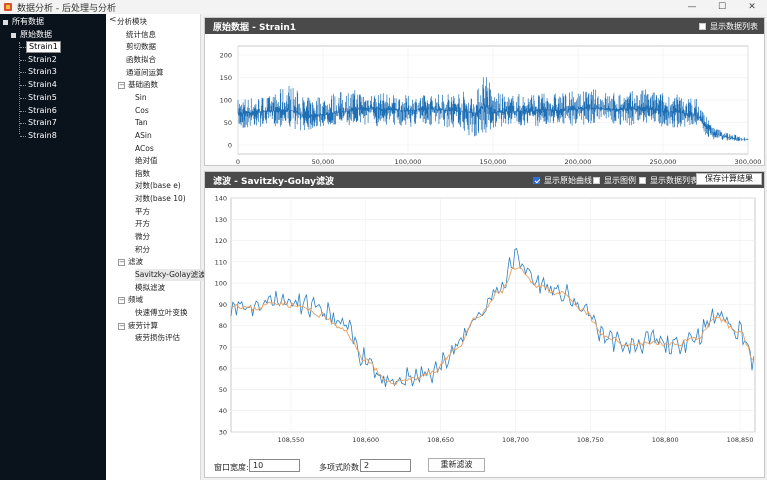 Image resolution: width=767 pixels, height=480 pixels. What do you see at coordinates (493, 161) in the screenshot?
I see `x-tick-label: 150,000` at bounding box center [493, 161].